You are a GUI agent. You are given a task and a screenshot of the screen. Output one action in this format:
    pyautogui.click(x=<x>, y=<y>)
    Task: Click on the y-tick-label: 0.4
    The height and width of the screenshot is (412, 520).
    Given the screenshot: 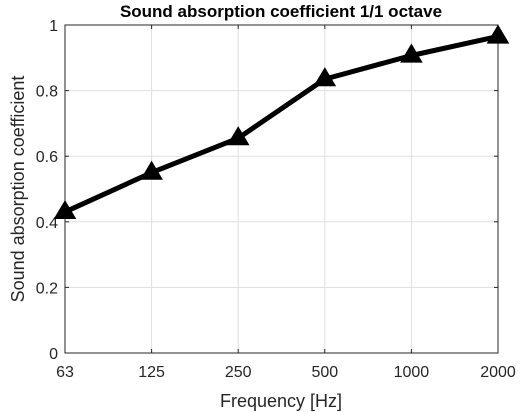 What is the action you would take?
    pyautogui.click(x=47, y=223)
    